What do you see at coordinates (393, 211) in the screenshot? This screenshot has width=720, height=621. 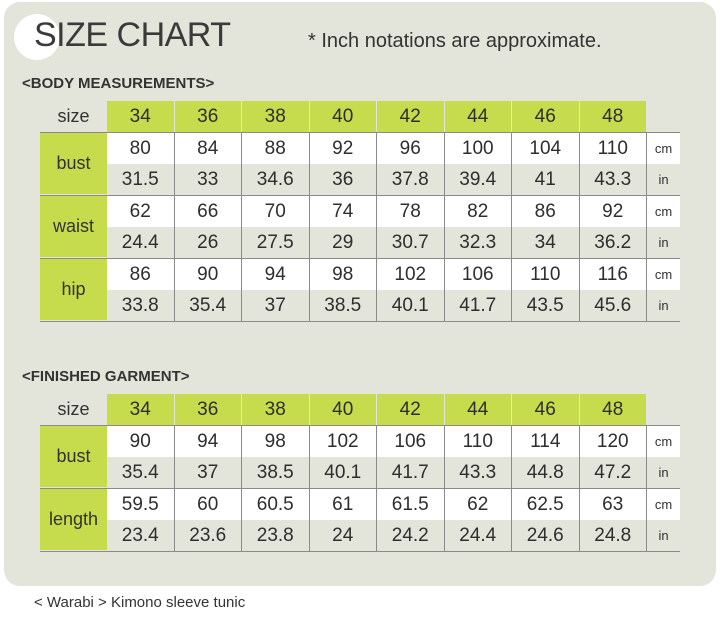 I see `cm-row: 62 66 70 74 78 82 86 92 cm` at bounding box center [393, 211].